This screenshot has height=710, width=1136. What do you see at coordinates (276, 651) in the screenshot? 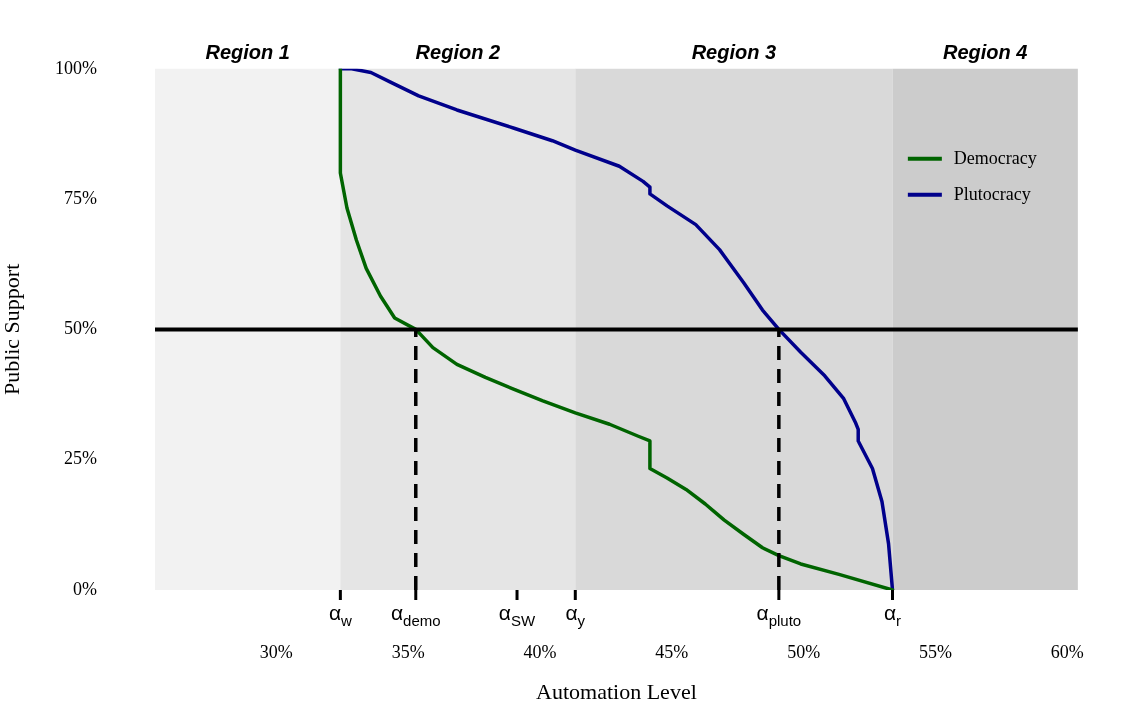
I see `x-tick-label: 30%` at bounding box center [276, 651].